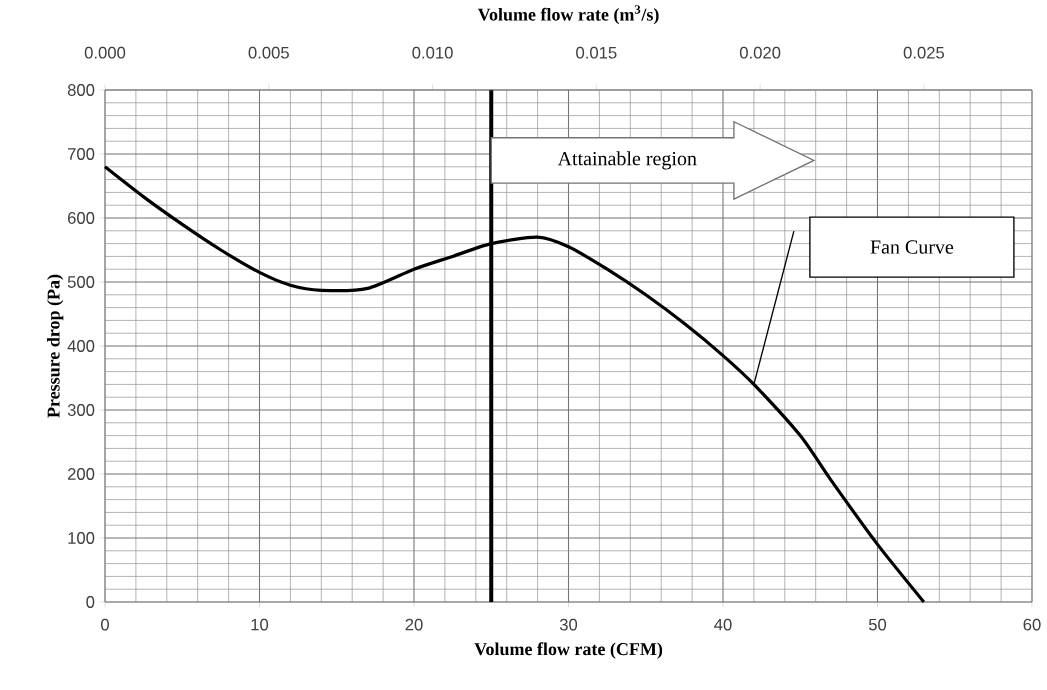 This screenshot has height=690, width=1047. What do you see at coordinates (260, 624) in the screenshot?
I see `x-tick-label: 10` at bounding box center [260, 624].